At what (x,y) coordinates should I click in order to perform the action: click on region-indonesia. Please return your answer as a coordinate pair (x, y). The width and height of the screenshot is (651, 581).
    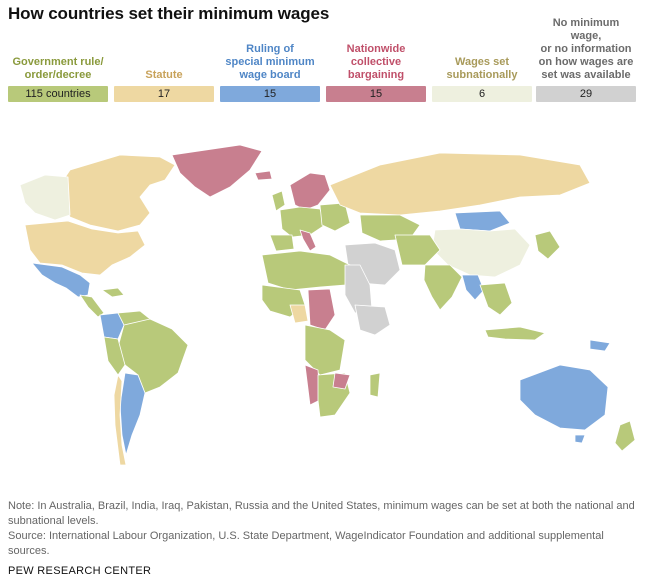
    Looking at the image, I should click on (515, 333).